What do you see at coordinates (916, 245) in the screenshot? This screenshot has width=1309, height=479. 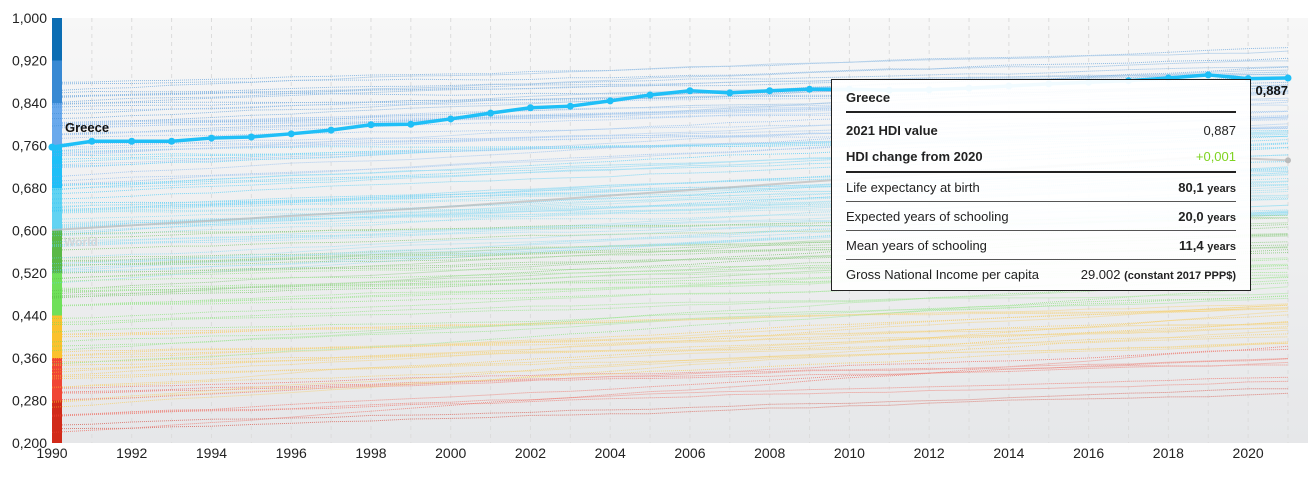 I see `row-label: Mean years of schooling` at bounding box center [916, 245].